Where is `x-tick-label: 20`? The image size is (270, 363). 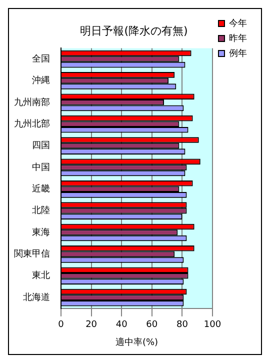
x-tick-label: 20 is located at coordinates (92, 325).